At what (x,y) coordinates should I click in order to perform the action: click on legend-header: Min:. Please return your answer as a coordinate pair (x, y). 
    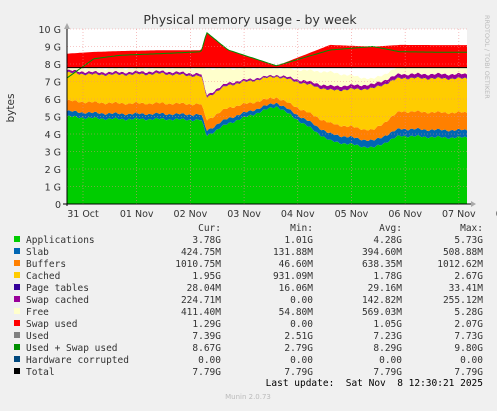
    Looking at the image, I should click on (301, 228).